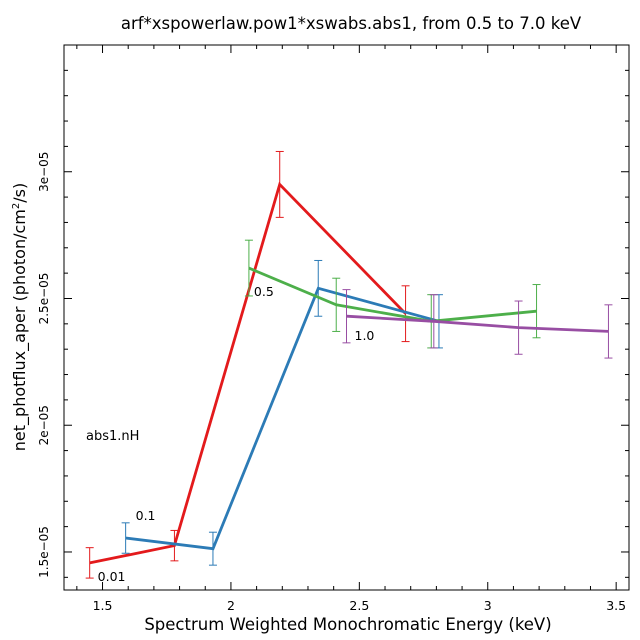 This screenshot has height=640, width=640. I want to click on series-line-1.0, so click(477, 323).